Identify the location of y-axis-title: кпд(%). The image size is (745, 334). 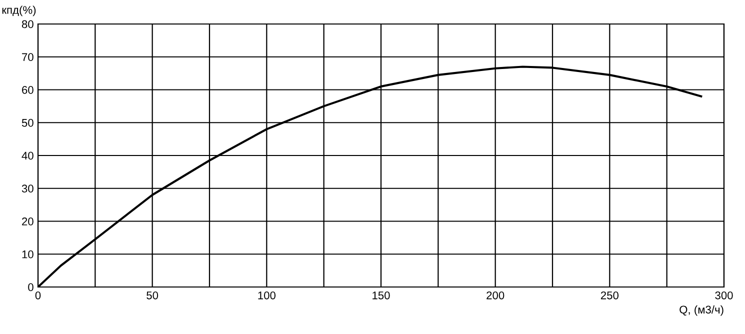
(19, 11).